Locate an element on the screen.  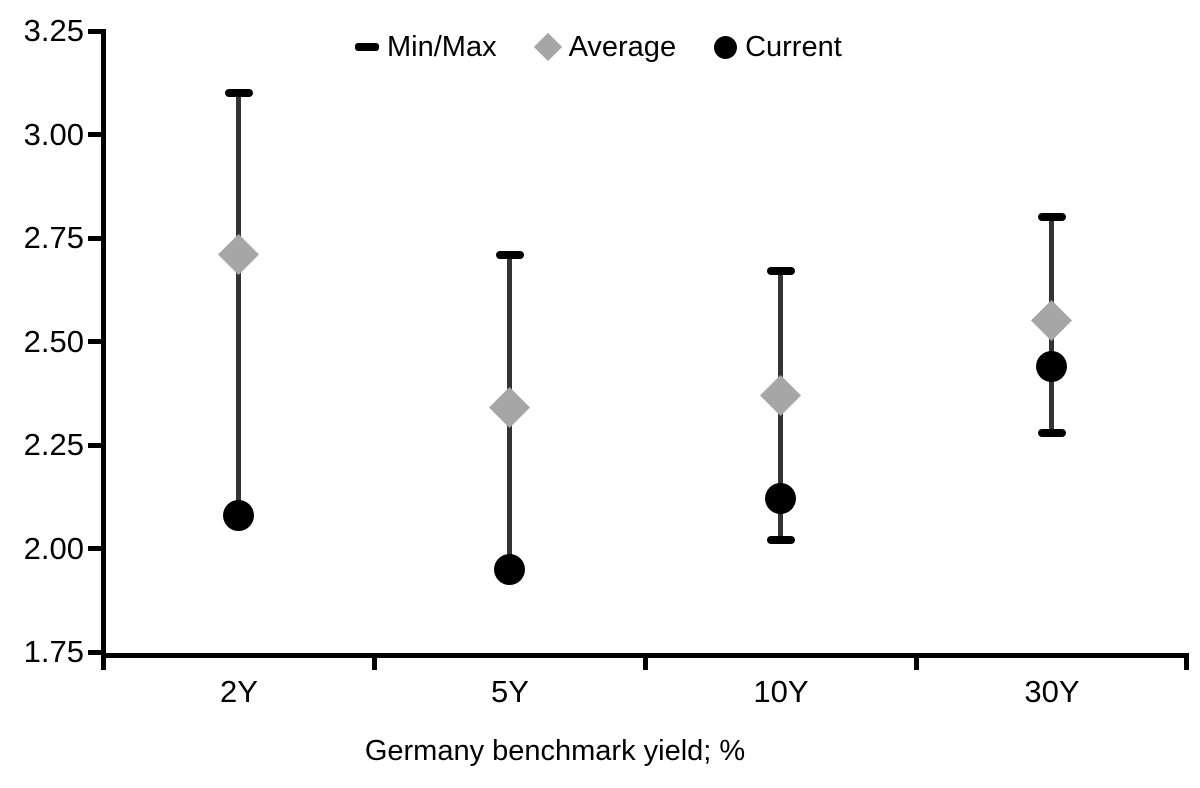
average-diamond-icon is located at coordinates (547, 47).